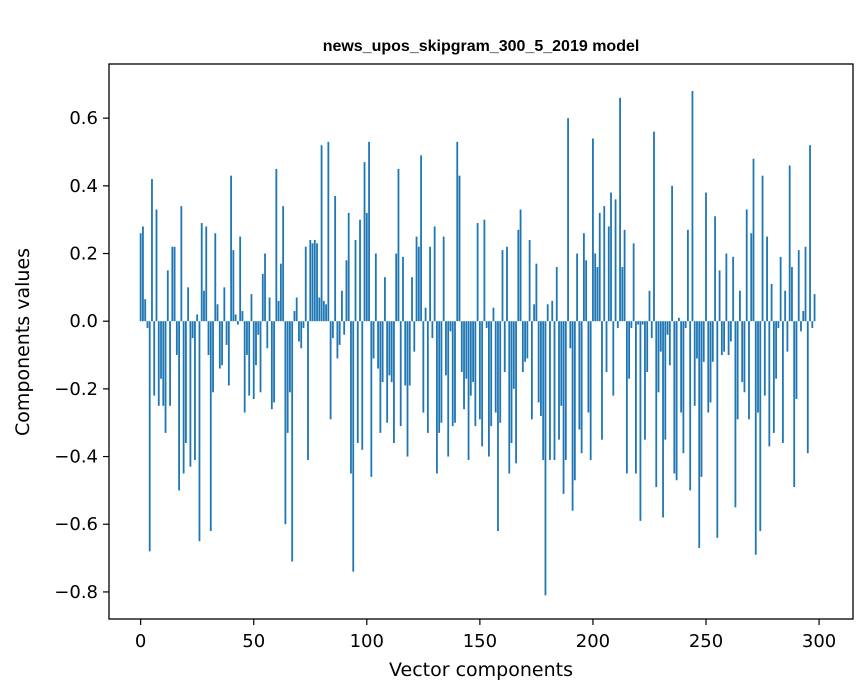 The image size is (867, 696). What do you see at coordinates (480, 641) in the screenshot?
I see `x-tick-label: 150` at bounding box center [480, 641].